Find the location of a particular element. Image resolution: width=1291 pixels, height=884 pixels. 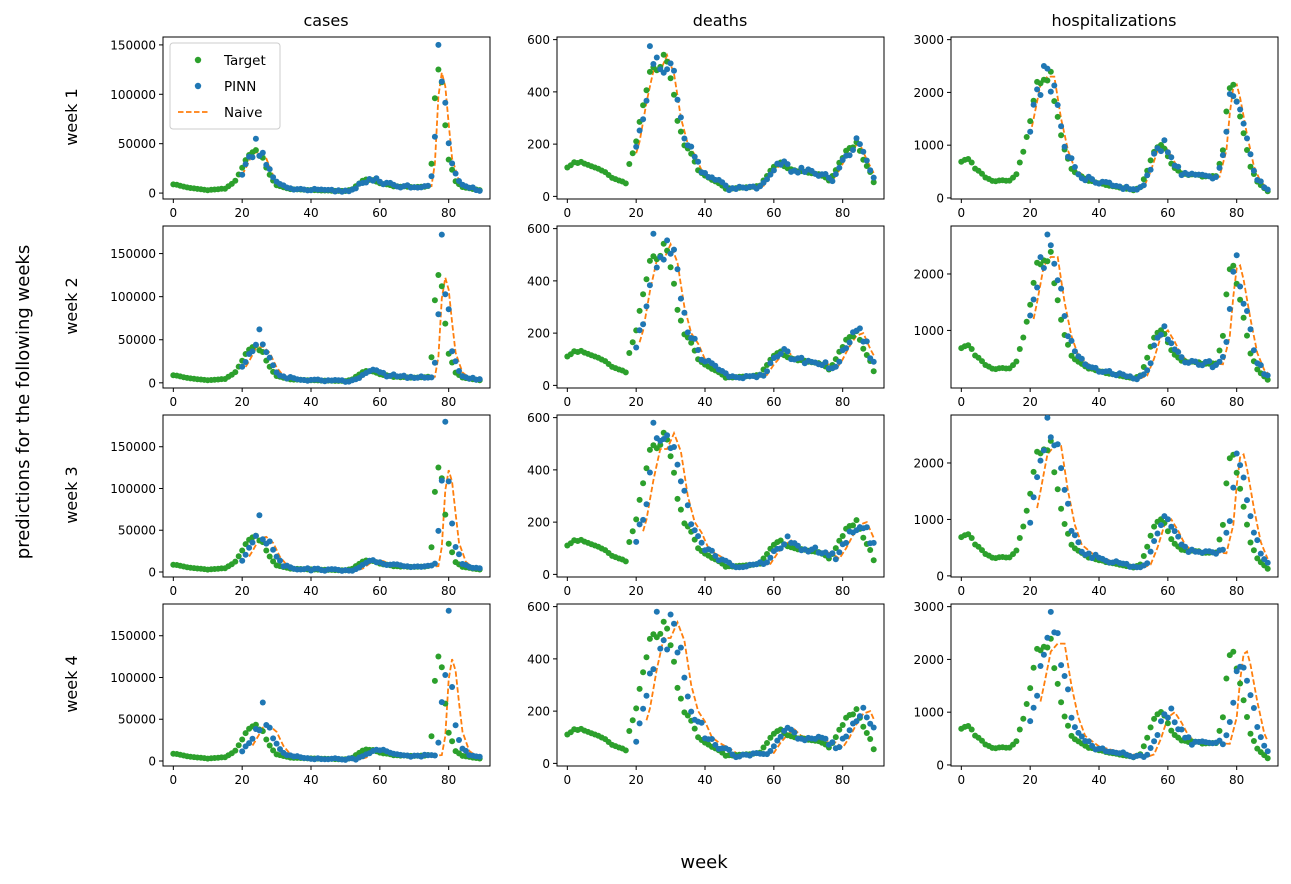

legend-box is located at coordinates (225, 86).